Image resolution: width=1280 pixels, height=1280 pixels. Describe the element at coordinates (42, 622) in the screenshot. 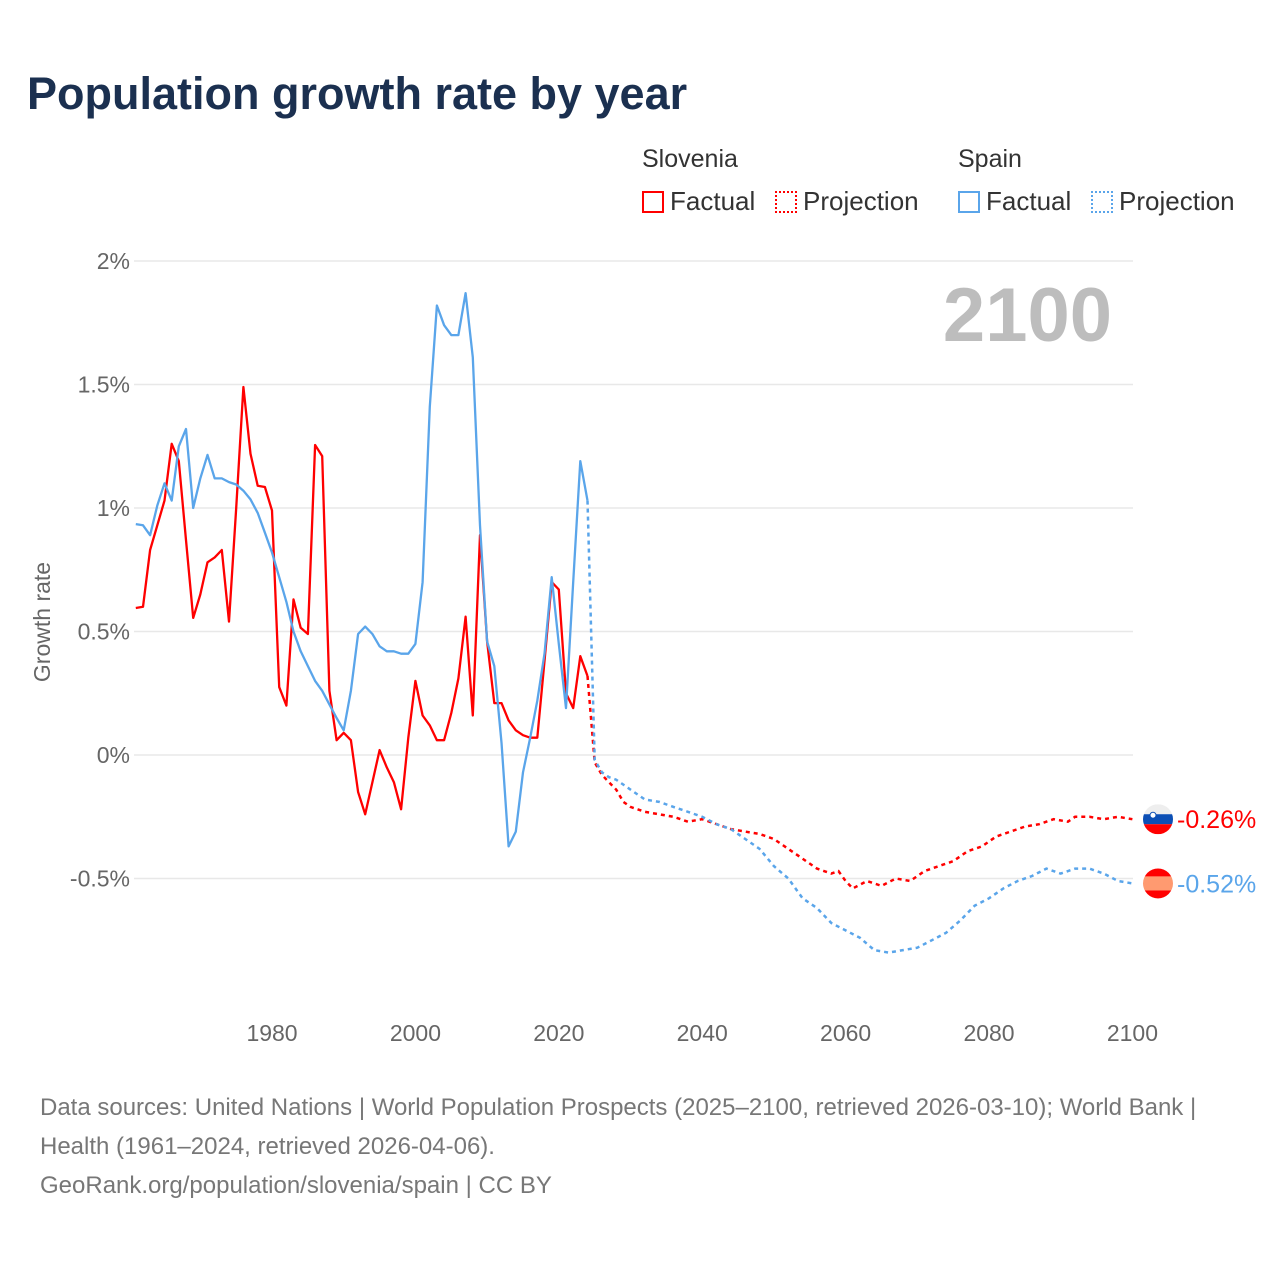

I see `y-axis-label: Growth rate` at that location.